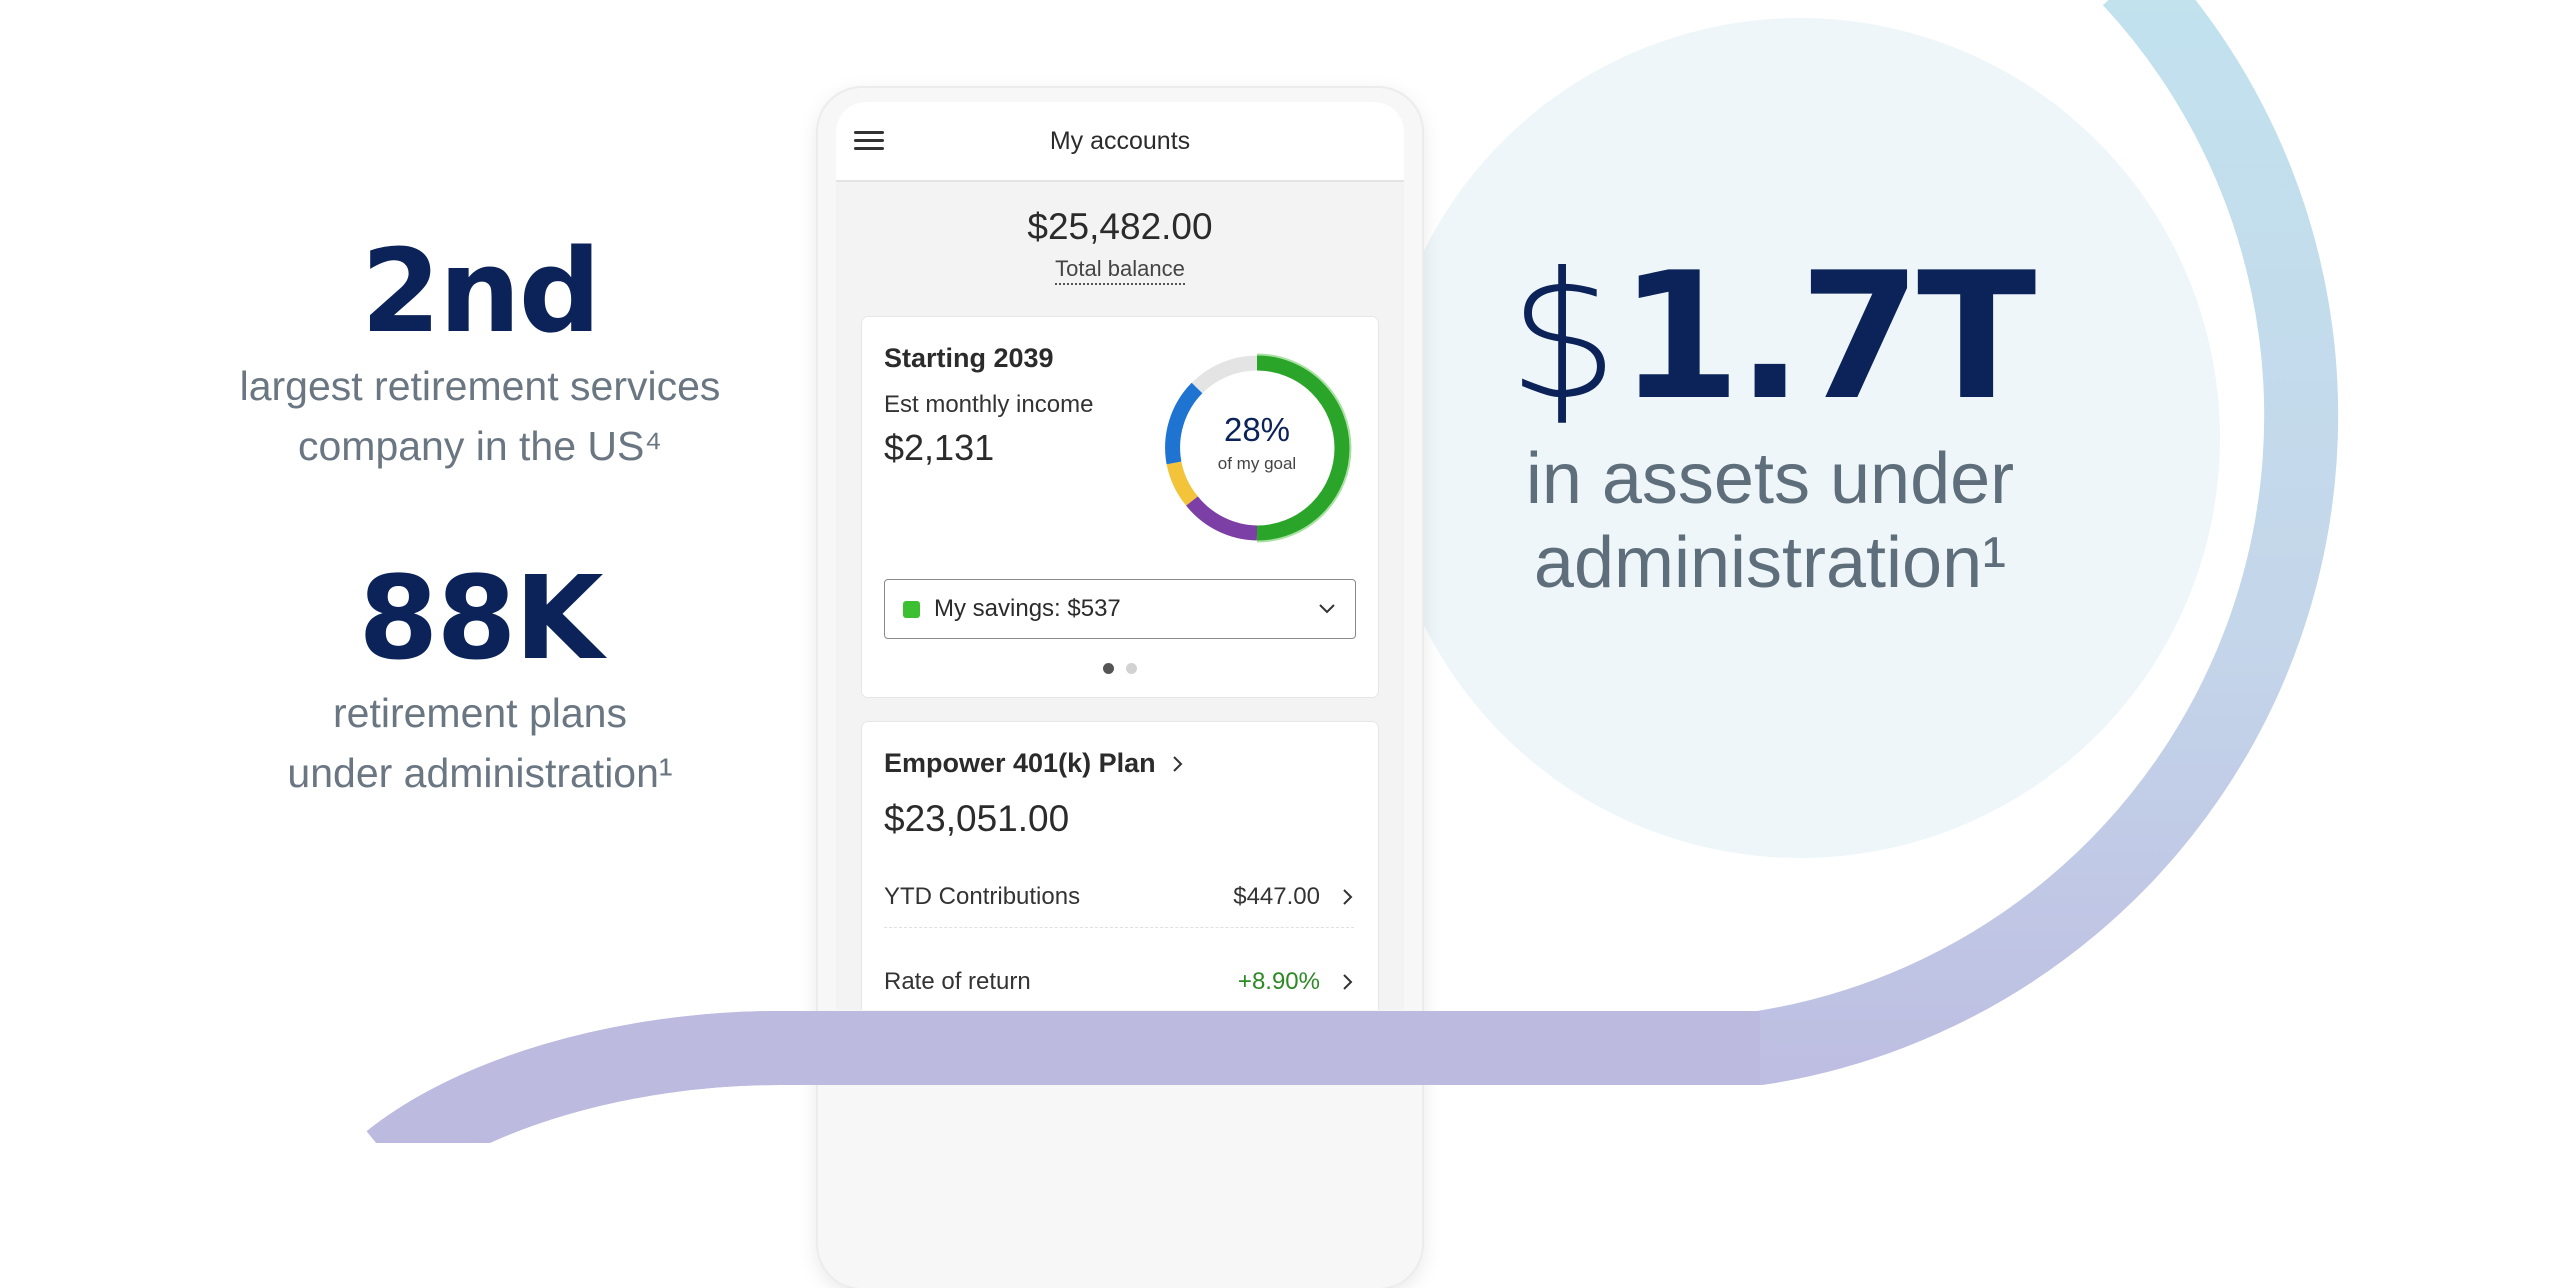 The height and width of the screenshot is (1288, 2560). I want to click on donut-hatched-remainder, so click(1224, 374).